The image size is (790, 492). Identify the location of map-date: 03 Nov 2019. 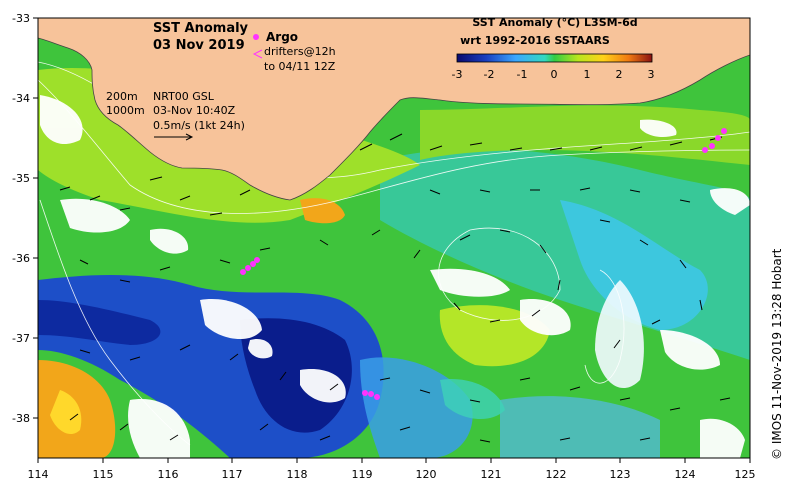
(199, 45).